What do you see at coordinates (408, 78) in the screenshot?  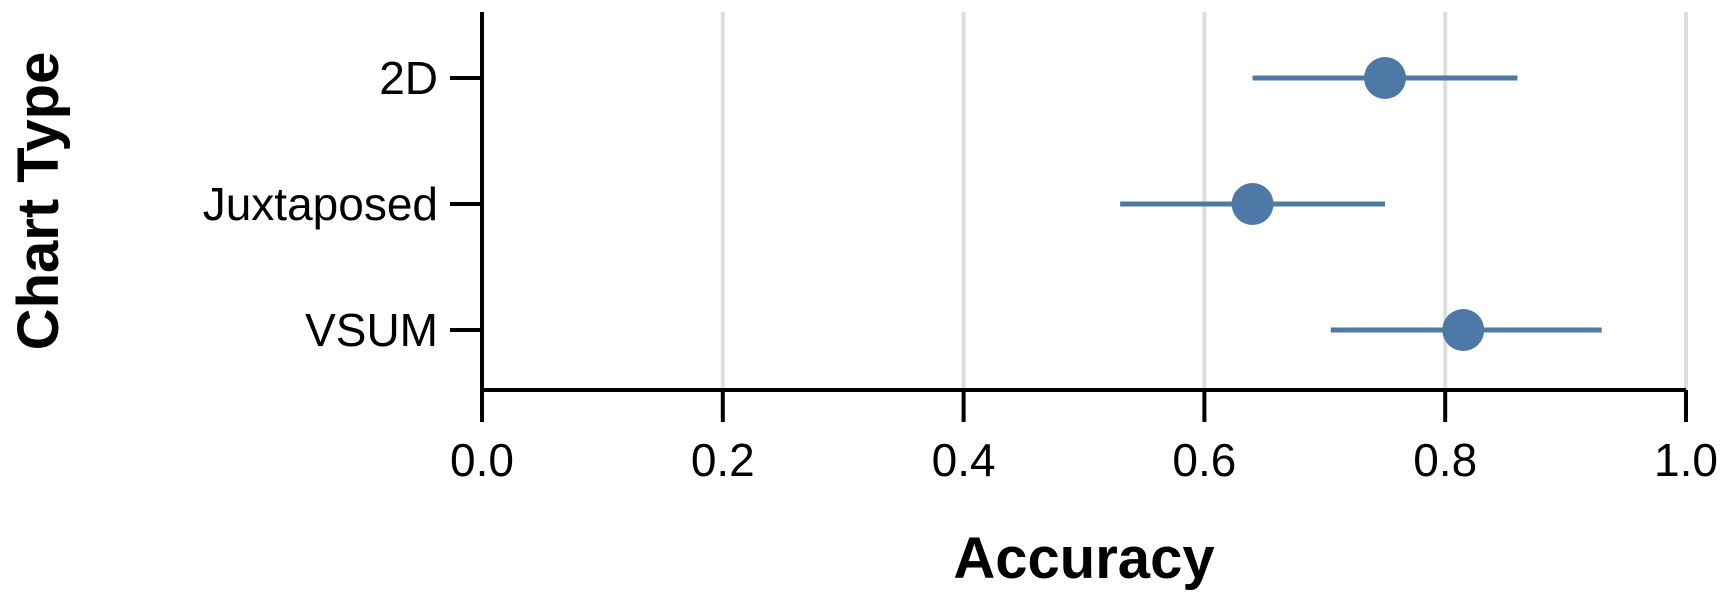 I see `y-tick-label: 2D` at bounding box center [408, 78].